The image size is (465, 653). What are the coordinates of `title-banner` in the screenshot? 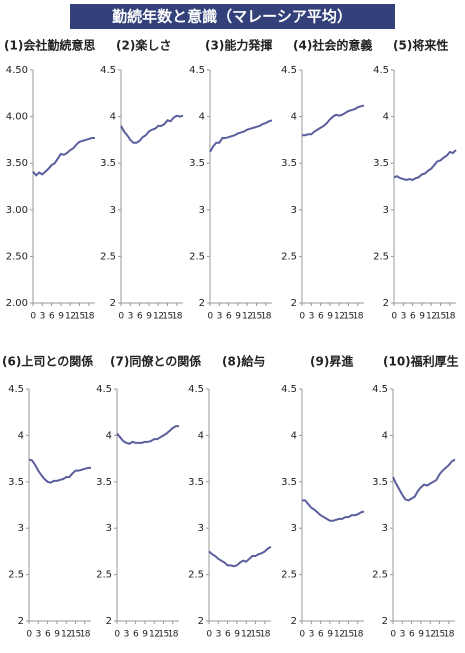 It's located at (232, 16).